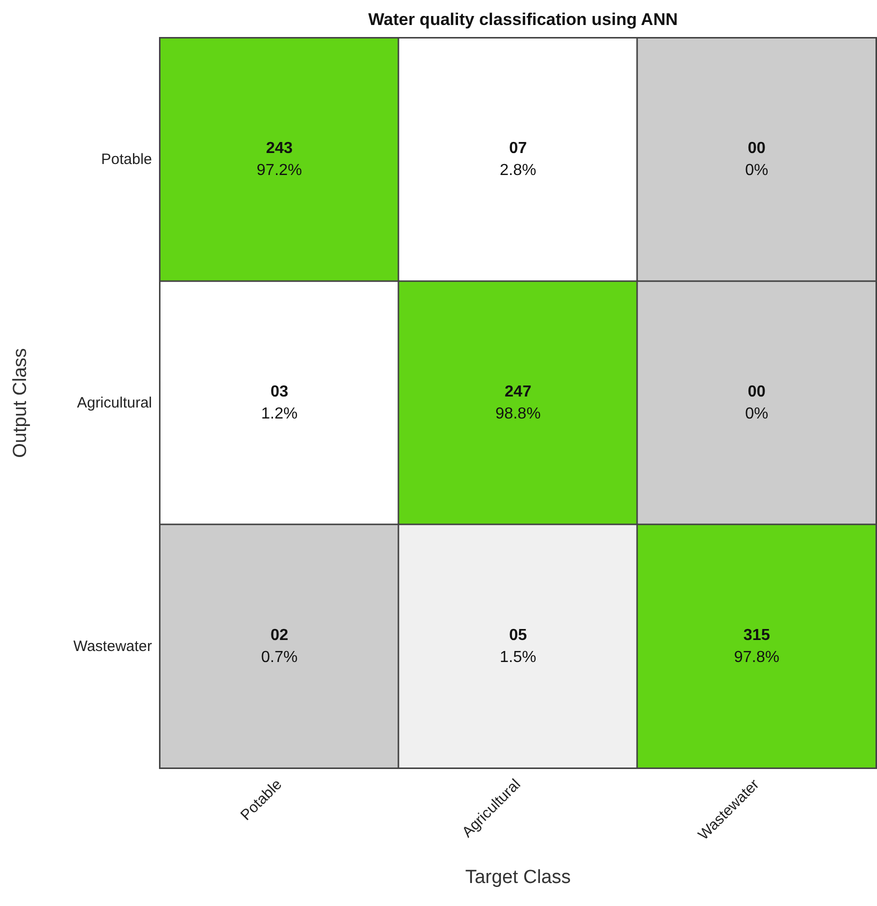  What do you see at coordinates (523, 19) in the screenshot?
I see `chart-title: Water quality classification using ANN` at bounding box center [523, 19].